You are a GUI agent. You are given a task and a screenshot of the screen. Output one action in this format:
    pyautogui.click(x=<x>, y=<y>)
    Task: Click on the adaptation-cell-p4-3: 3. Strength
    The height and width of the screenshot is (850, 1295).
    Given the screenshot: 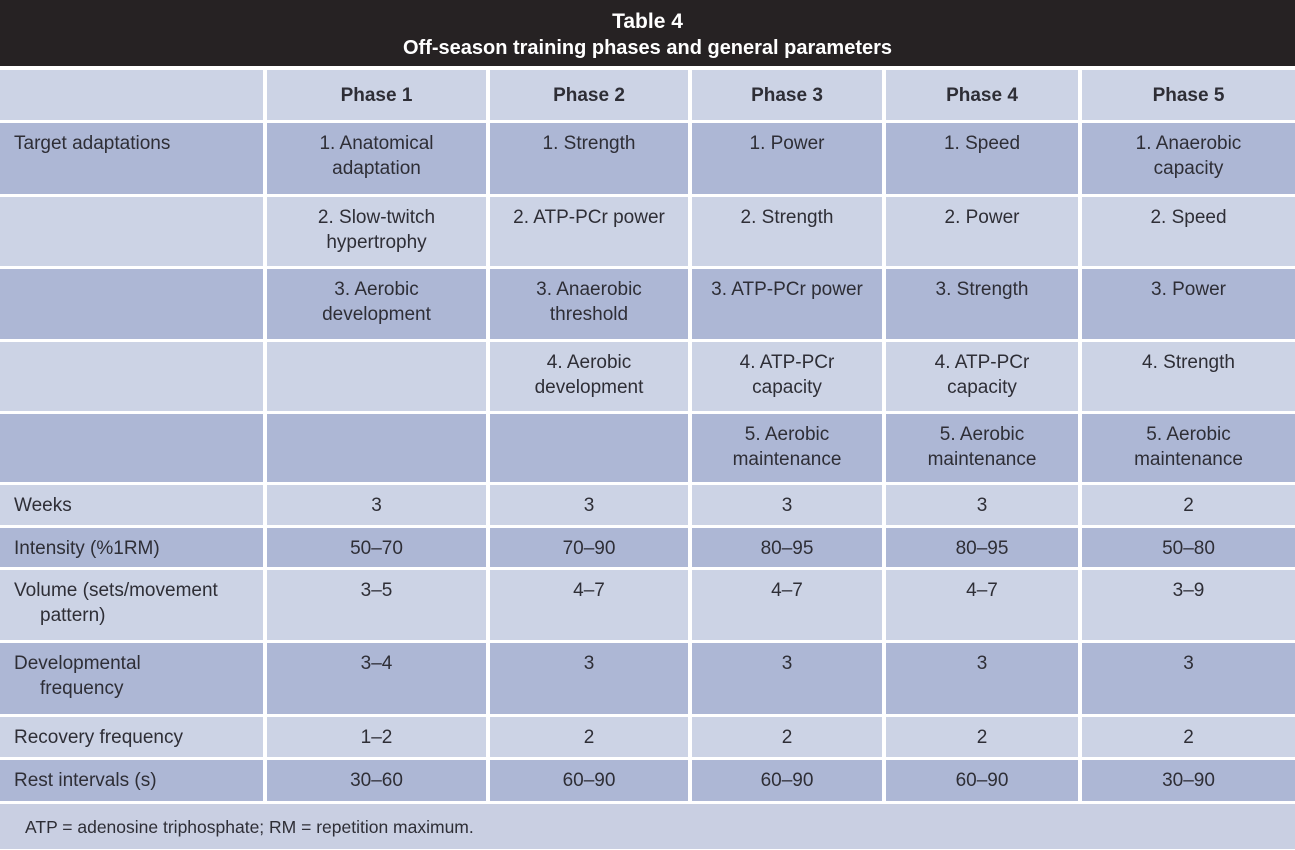 What is the action you would take?
    pyautogui.click(x=982, y=304)
    